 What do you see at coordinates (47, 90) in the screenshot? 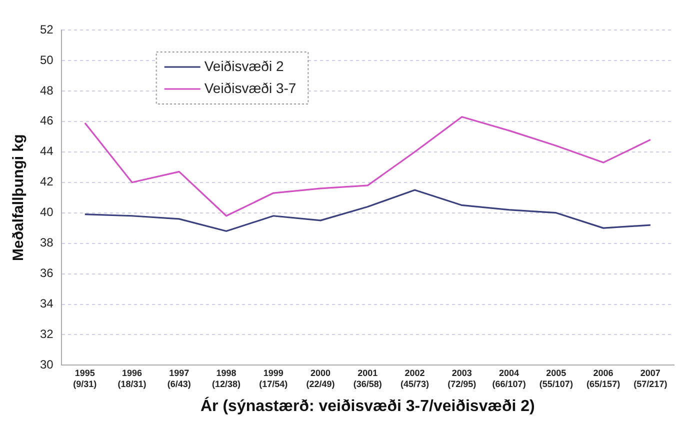
I see `y-tick-label: 48` at bounding box center [47, 90].